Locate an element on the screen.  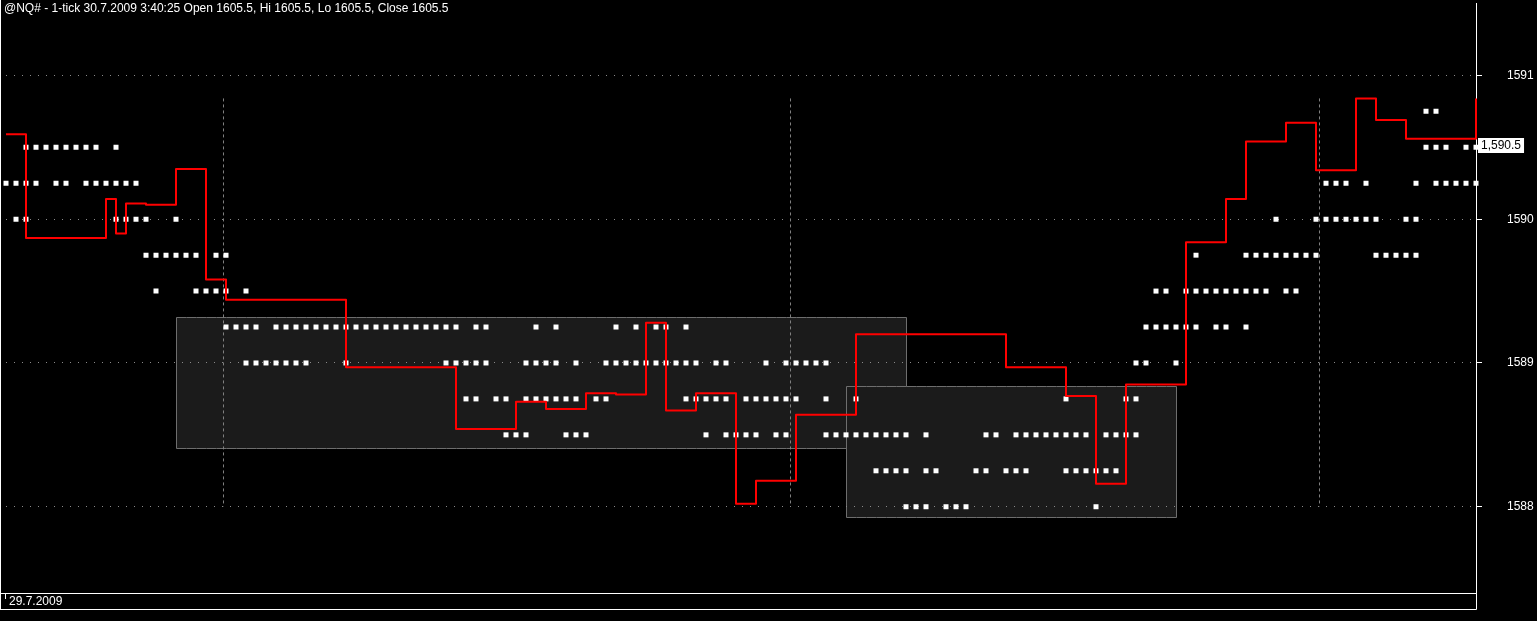
y-tick-label: 1591 is located at coordinates (1521, 74).